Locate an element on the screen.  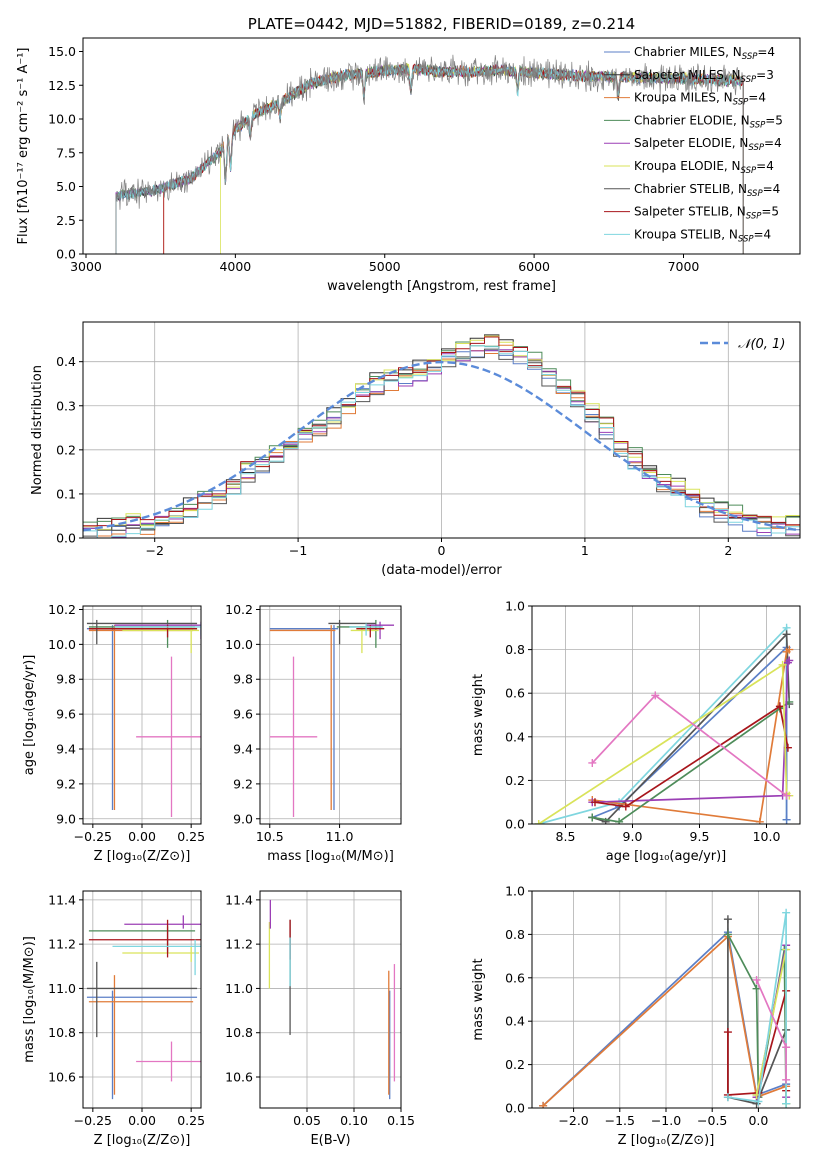
x-tick-label: 10.0 is located at coordinates (767, 836).